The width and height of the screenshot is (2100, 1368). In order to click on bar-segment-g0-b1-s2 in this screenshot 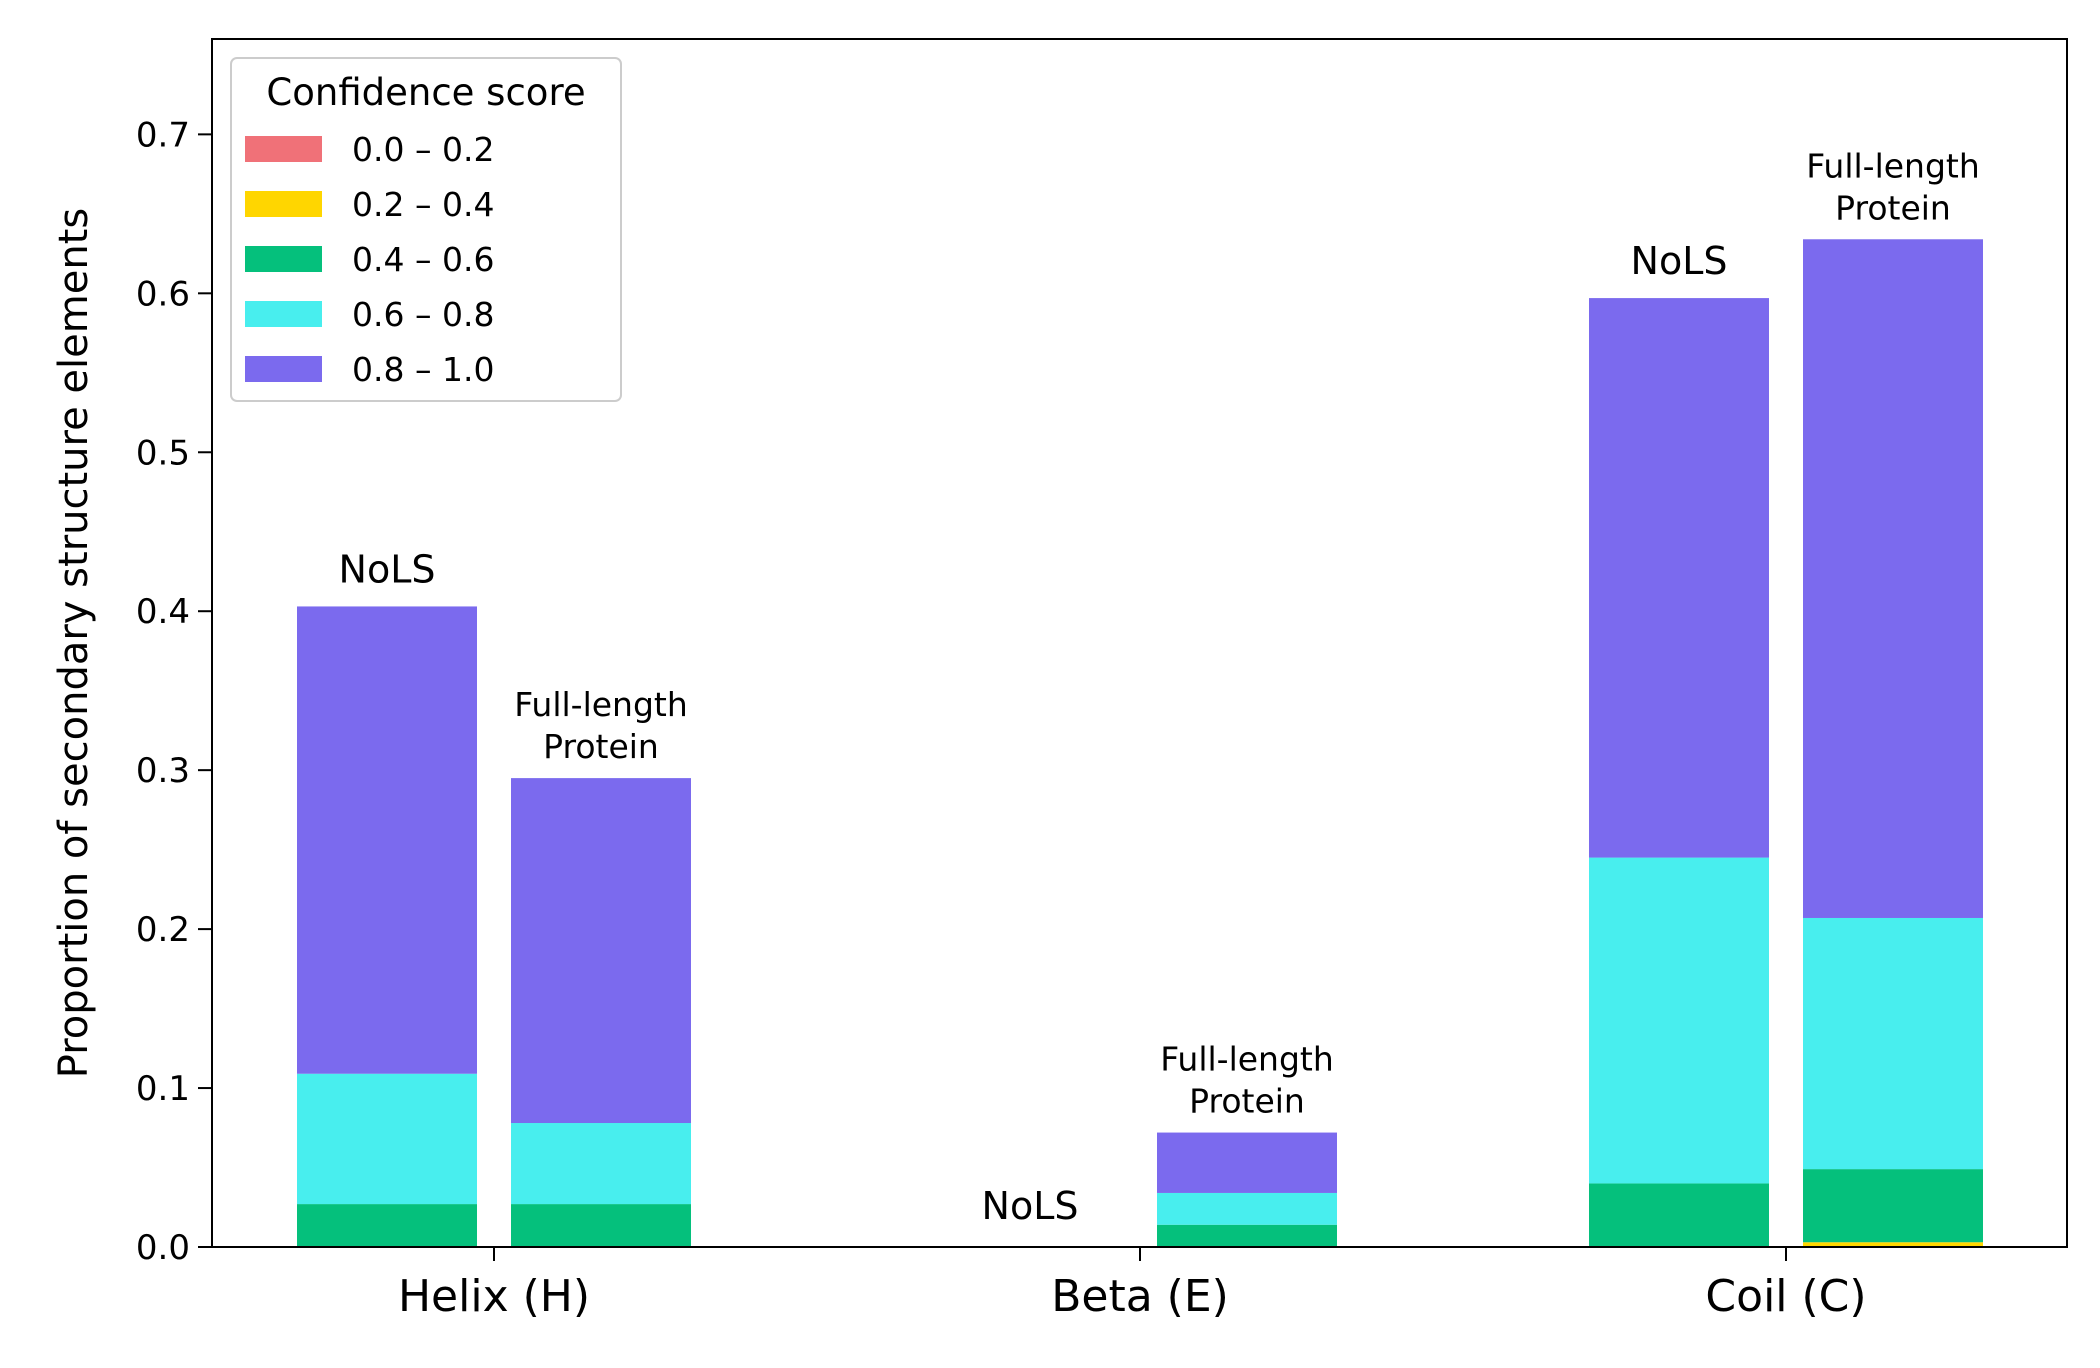, I will do `click(601, 1225)`.